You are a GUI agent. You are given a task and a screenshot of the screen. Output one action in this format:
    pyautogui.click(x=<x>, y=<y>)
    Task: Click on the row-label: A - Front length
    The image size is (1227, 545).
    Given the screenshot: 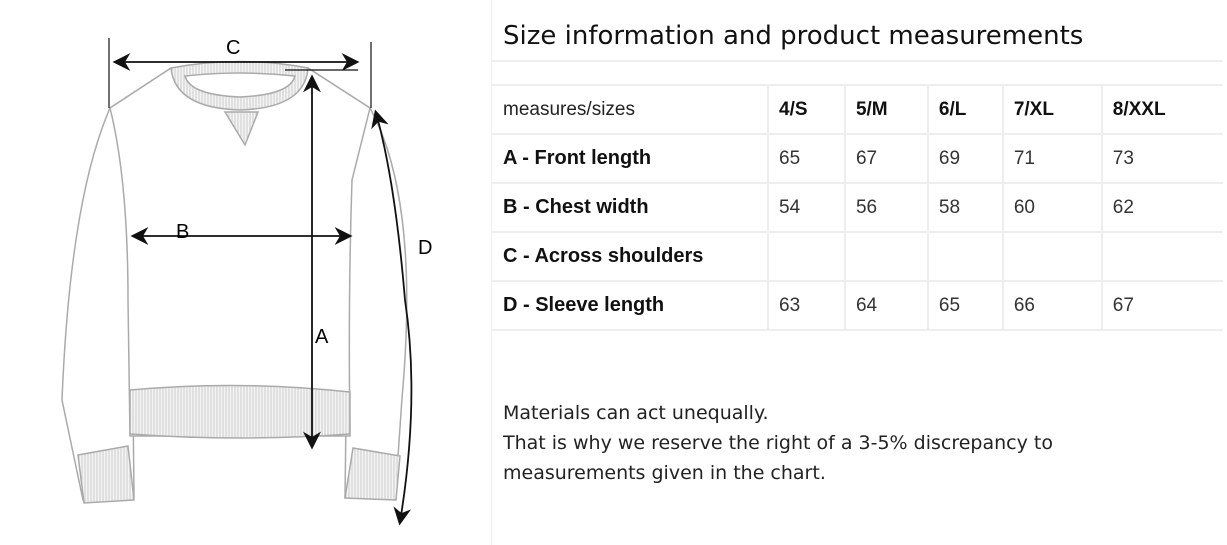 What is the action you would take?
    pyautogui.click(x=630, y=159)
    